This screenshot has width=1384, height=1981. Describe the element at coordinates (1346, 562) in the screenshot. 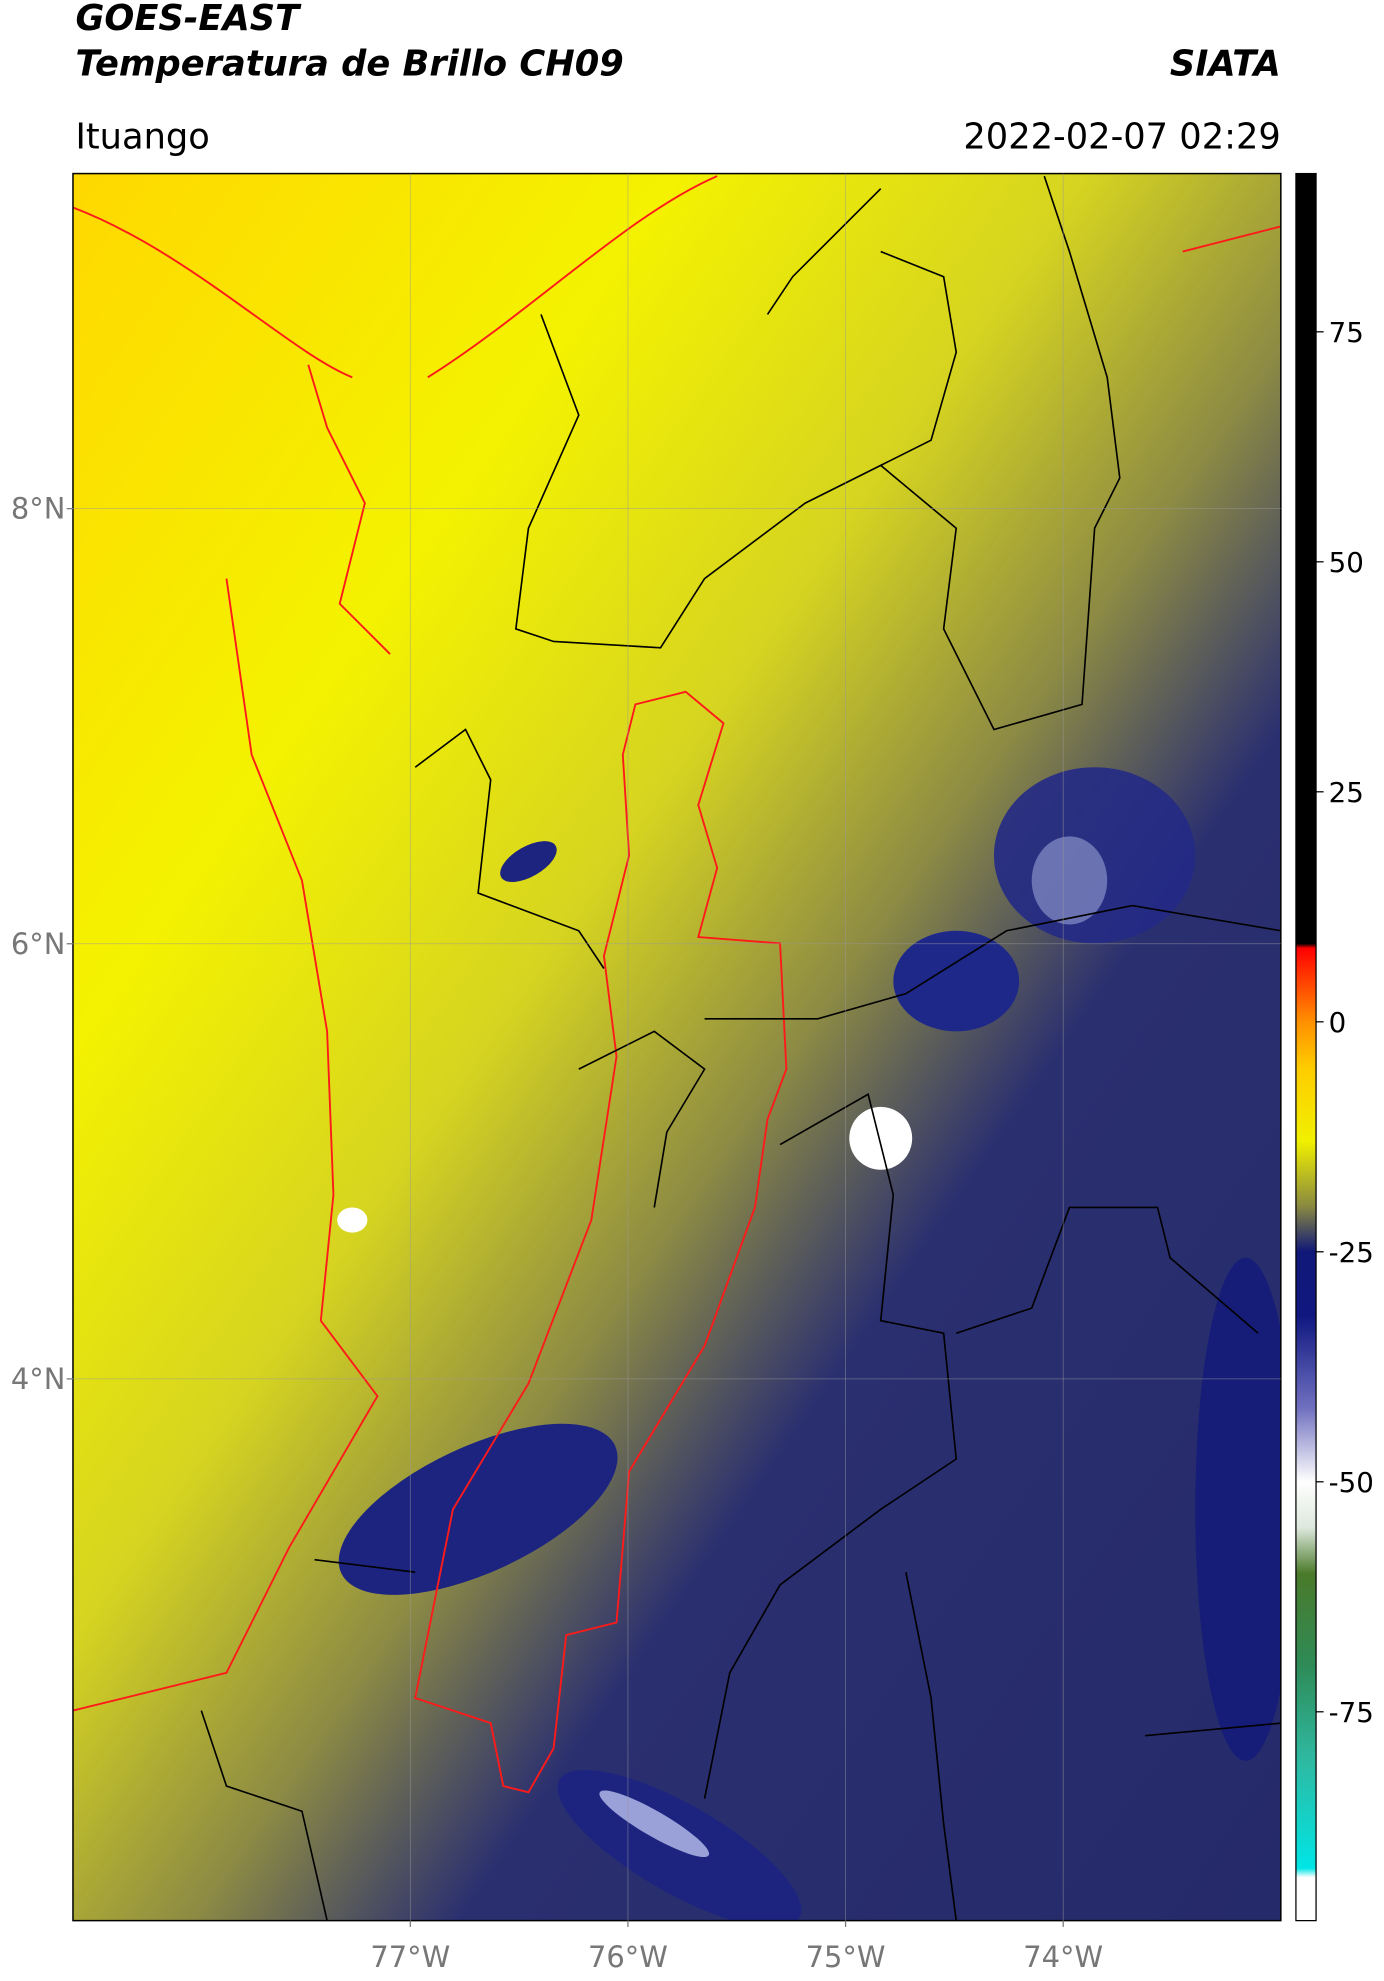

I see `colorbar-tick-label: 50` at that location.